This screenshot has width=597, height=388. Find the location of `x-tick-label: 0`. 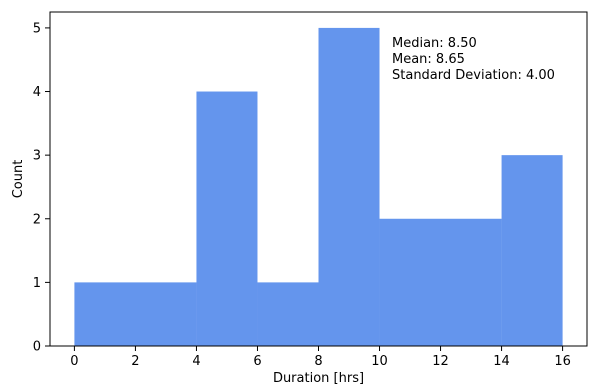

x-tick-label: 0 is located at coordinates (74, 361).